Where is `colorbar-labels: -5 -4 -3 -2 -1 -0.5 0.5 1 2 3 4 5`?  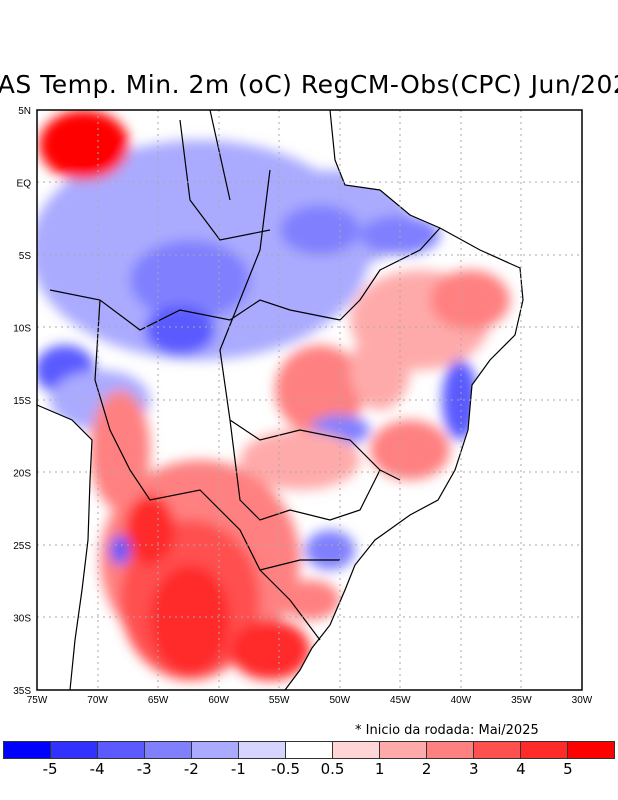 colorbar-labels: -5 -4 -3 -2 -1 -0.5 0.5 1 2 3 4 5 is located at coordinates (309, 770).